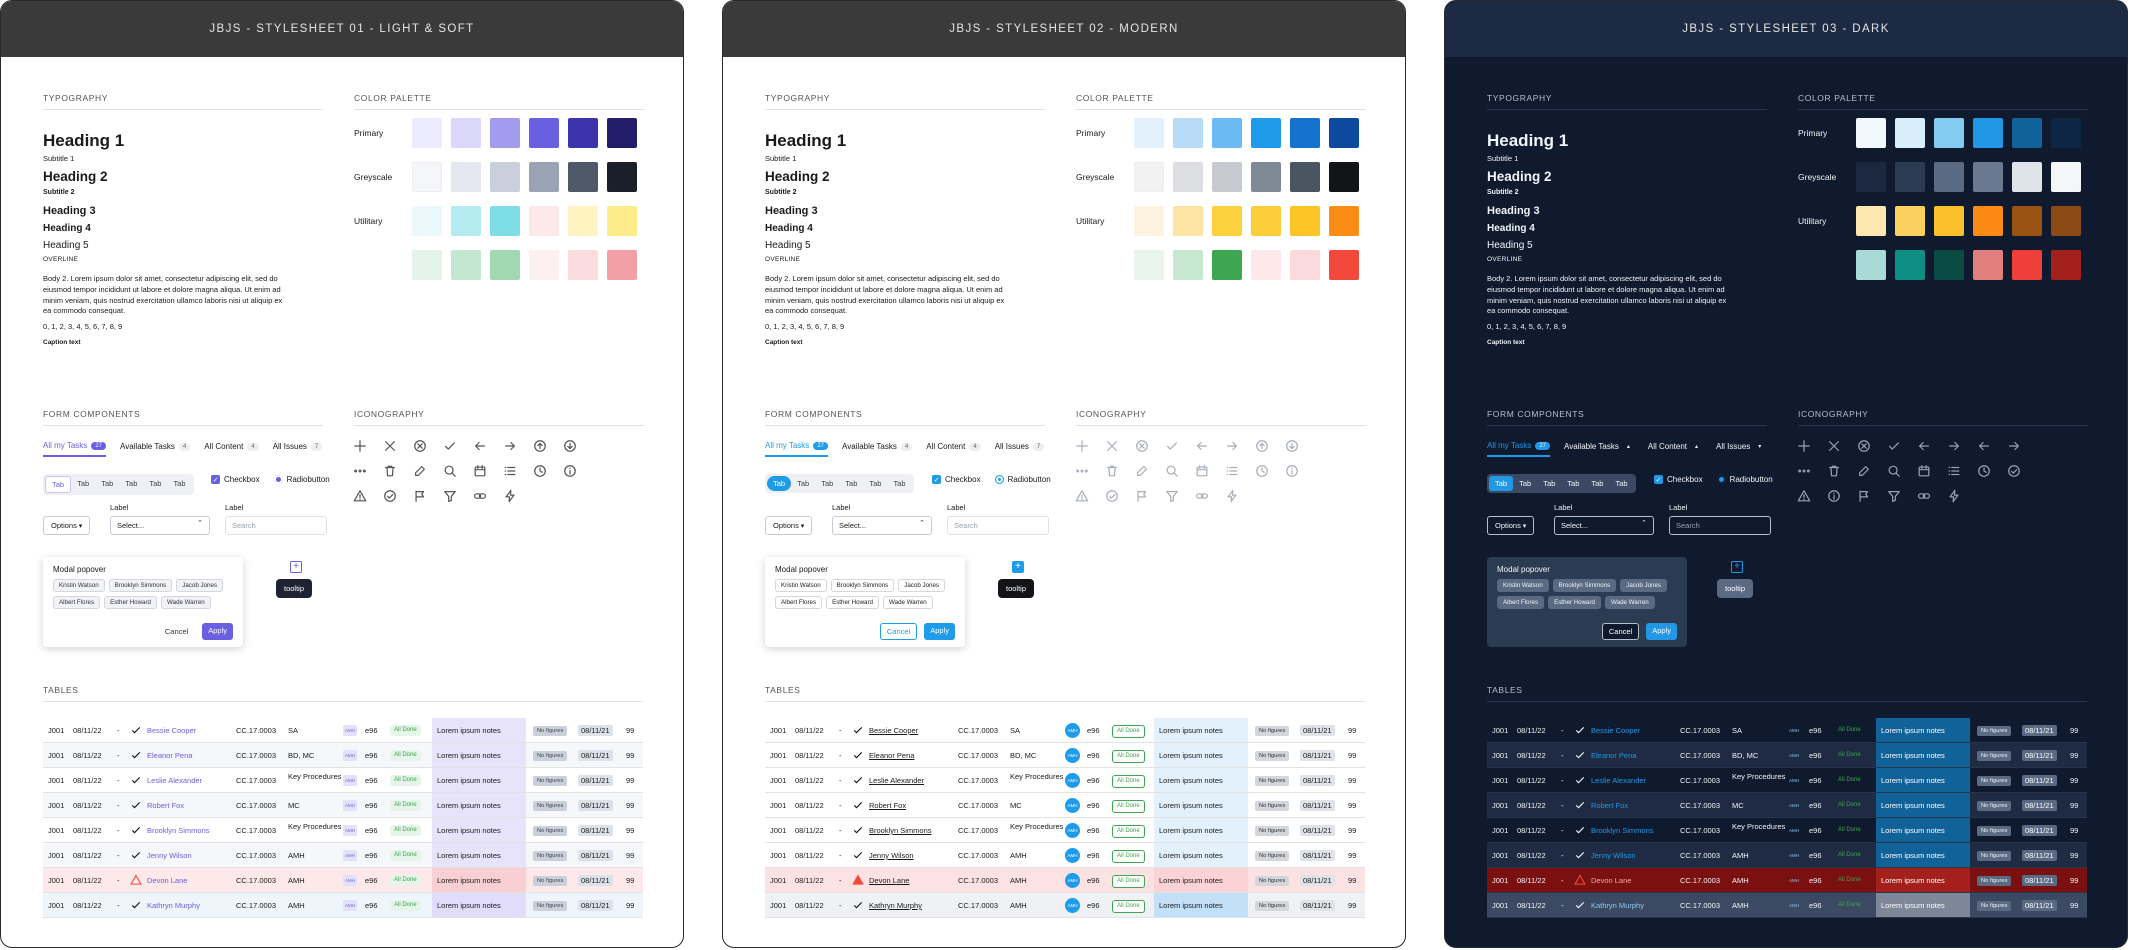 This screenshot has width=2130, height=950. What do you see at coordinates (953, 449) in the screenshot?
I see `tab-all-content: All Content 4` at bounding box center [953, 449].